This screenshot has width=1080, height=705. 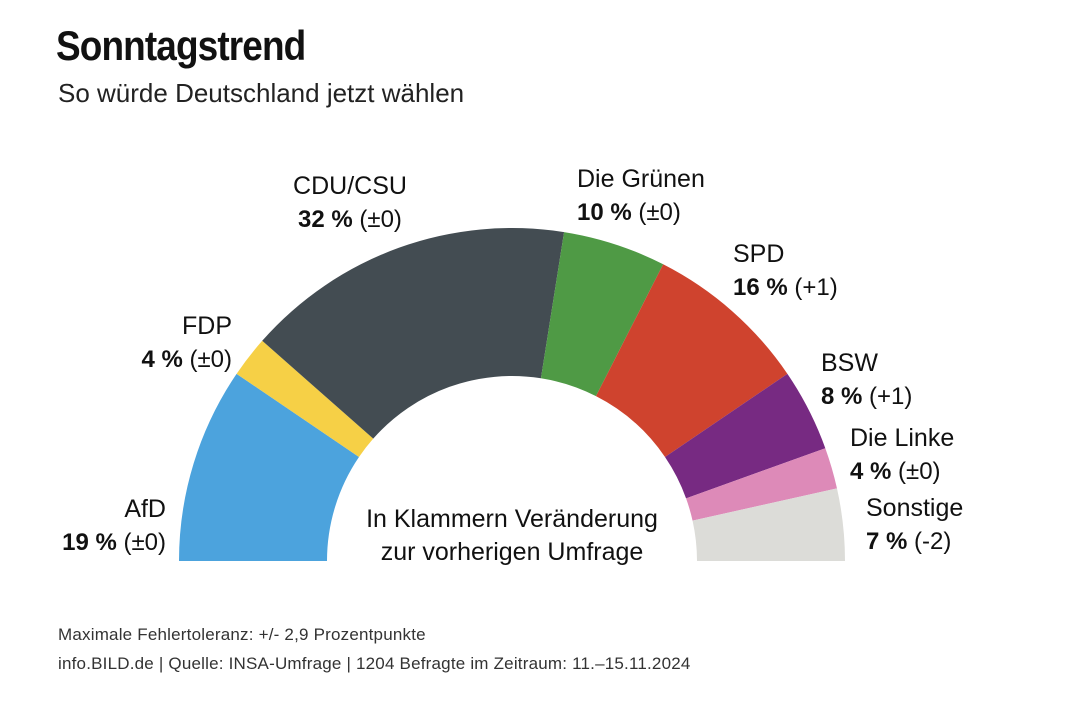 I want to click on label-value-die-gr-nen: 10 % (±0), so click(x=629, y=212).